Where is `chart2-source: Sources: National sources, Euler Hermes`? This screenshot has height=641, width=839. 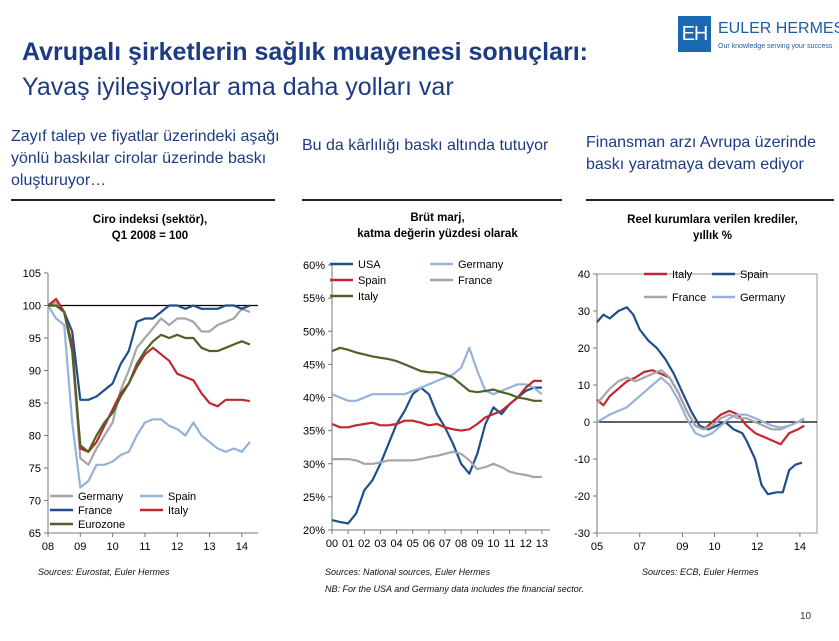
chart2-source: Sources: National sources, Euler Hermes is located at coordinates (408, 572).